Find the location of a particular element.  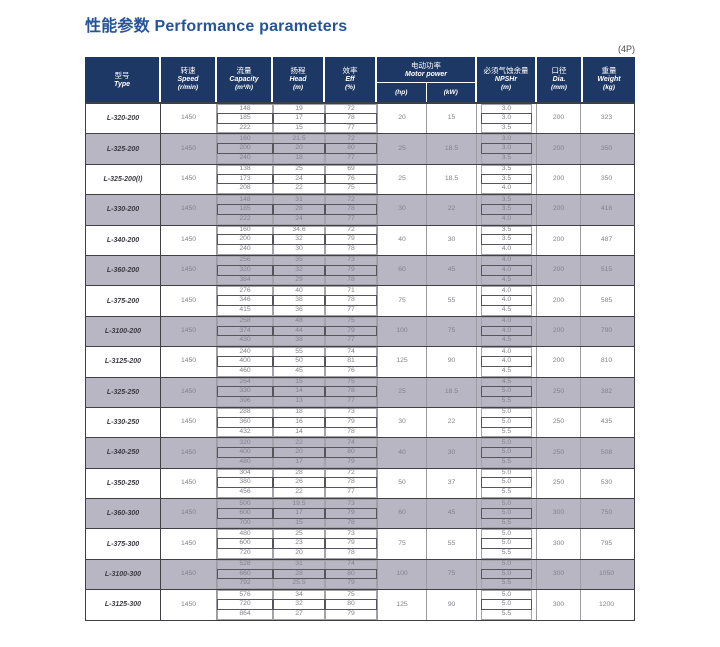

head-cell: 44 is located at coordinates (299, 331).